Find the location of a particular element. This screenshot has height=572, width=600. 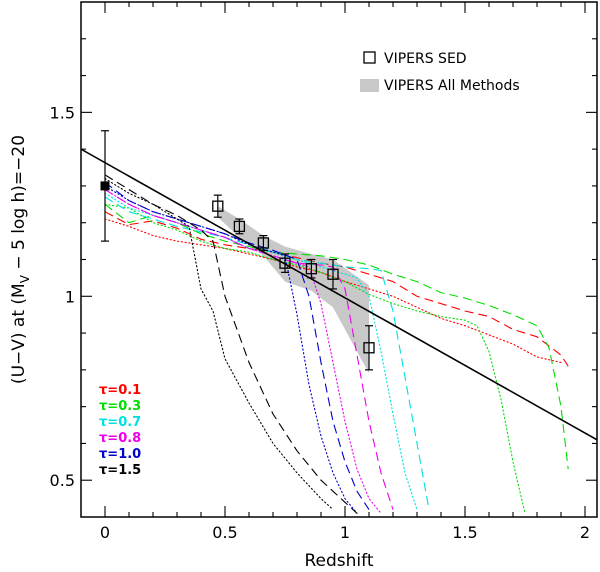

x-tick-label: 1 is located at coordinates (345, 532).